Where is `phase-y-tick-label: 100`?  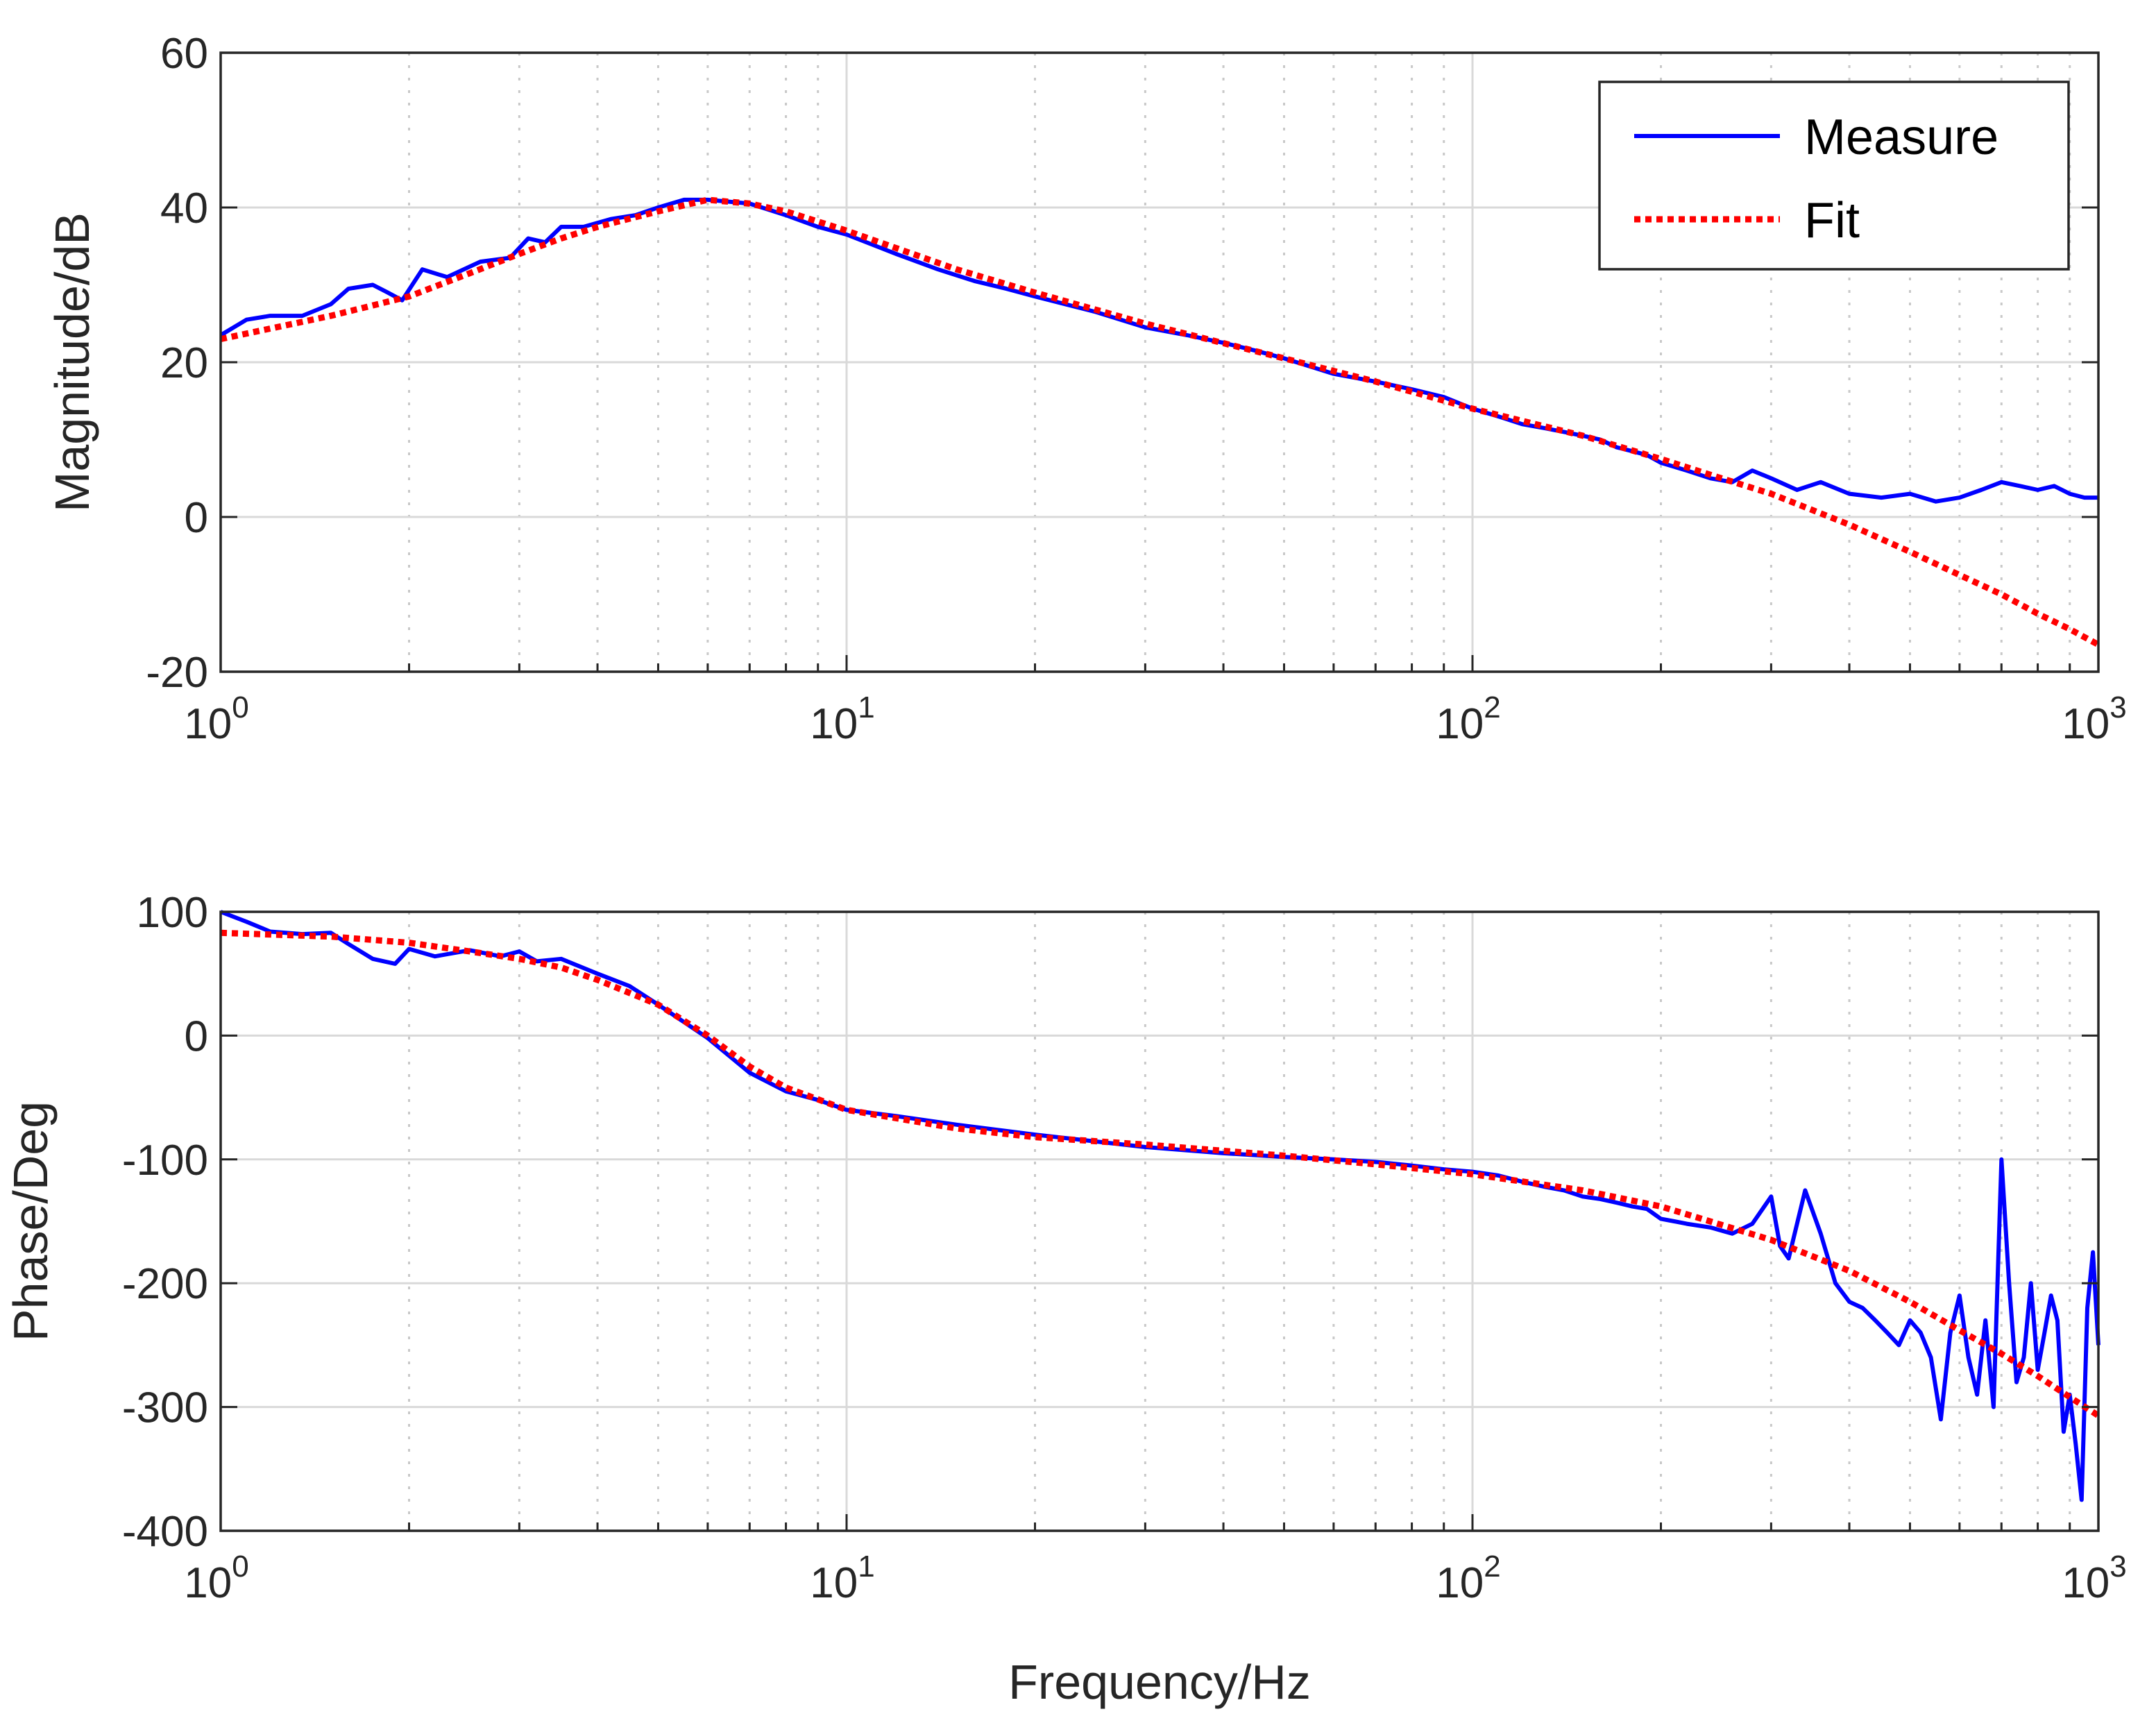
phase-y-tick-label: 100 is located at coordinates (172, 913).